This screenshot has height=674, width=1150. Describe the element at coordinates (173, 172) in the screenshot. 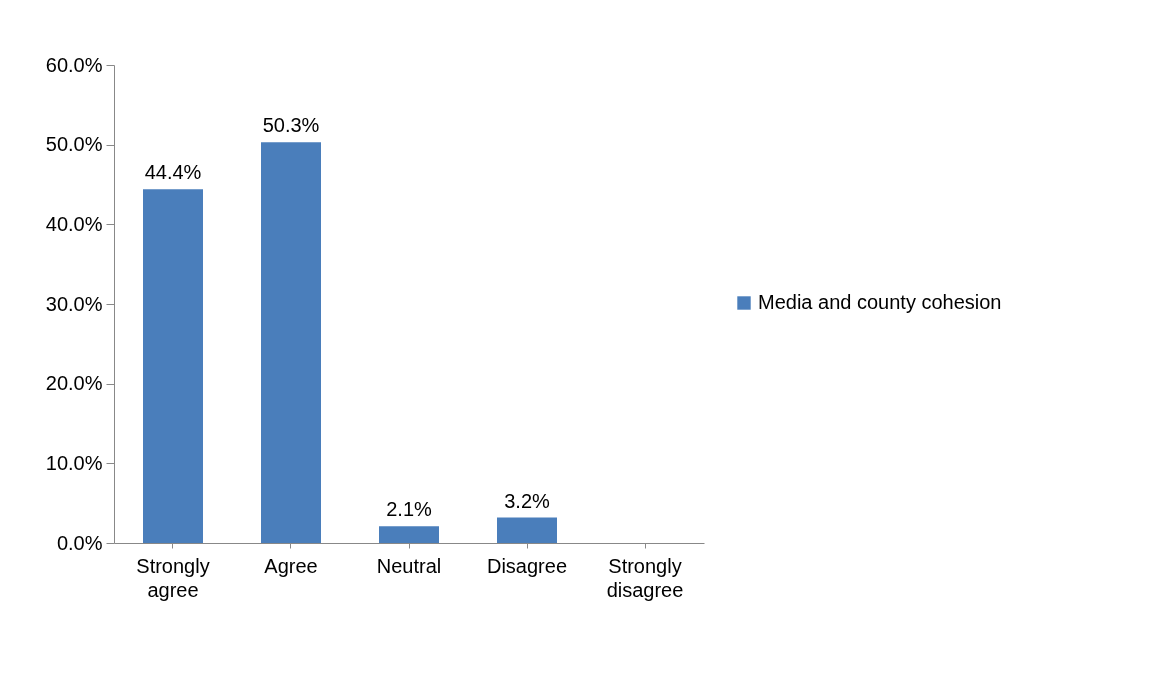

I see `data-label: 44.4%` at that location.